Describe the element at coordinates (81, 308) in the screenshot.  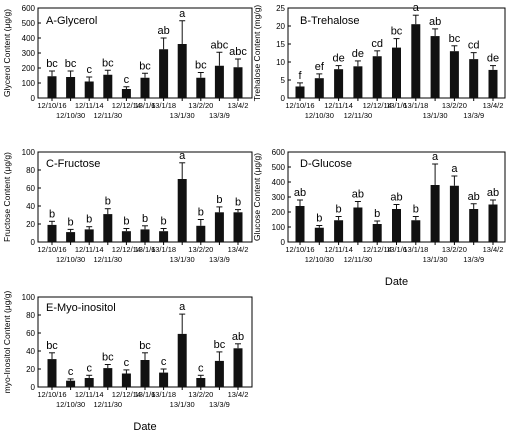
I see `panel-title: E-Myo-inositol` at that location.